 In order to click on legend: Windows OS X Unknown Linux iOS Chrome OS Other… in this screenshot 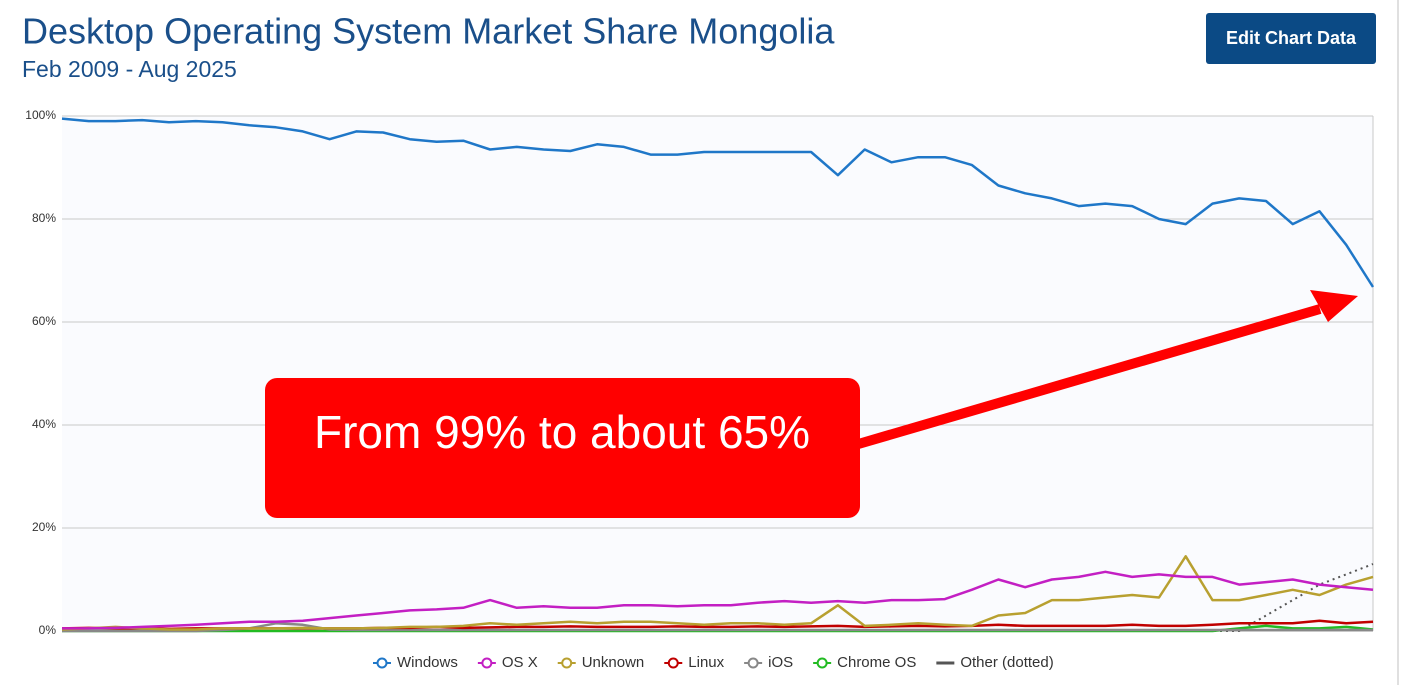, I will do `click(713, 662)`.